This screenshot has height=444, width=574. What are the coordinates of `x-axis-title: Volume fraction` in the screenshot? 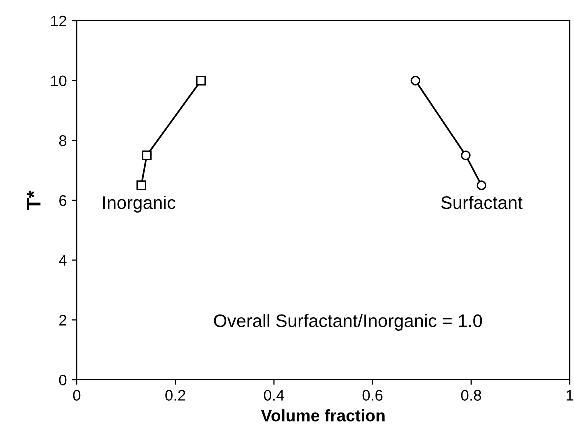 It's located at (323, 416).